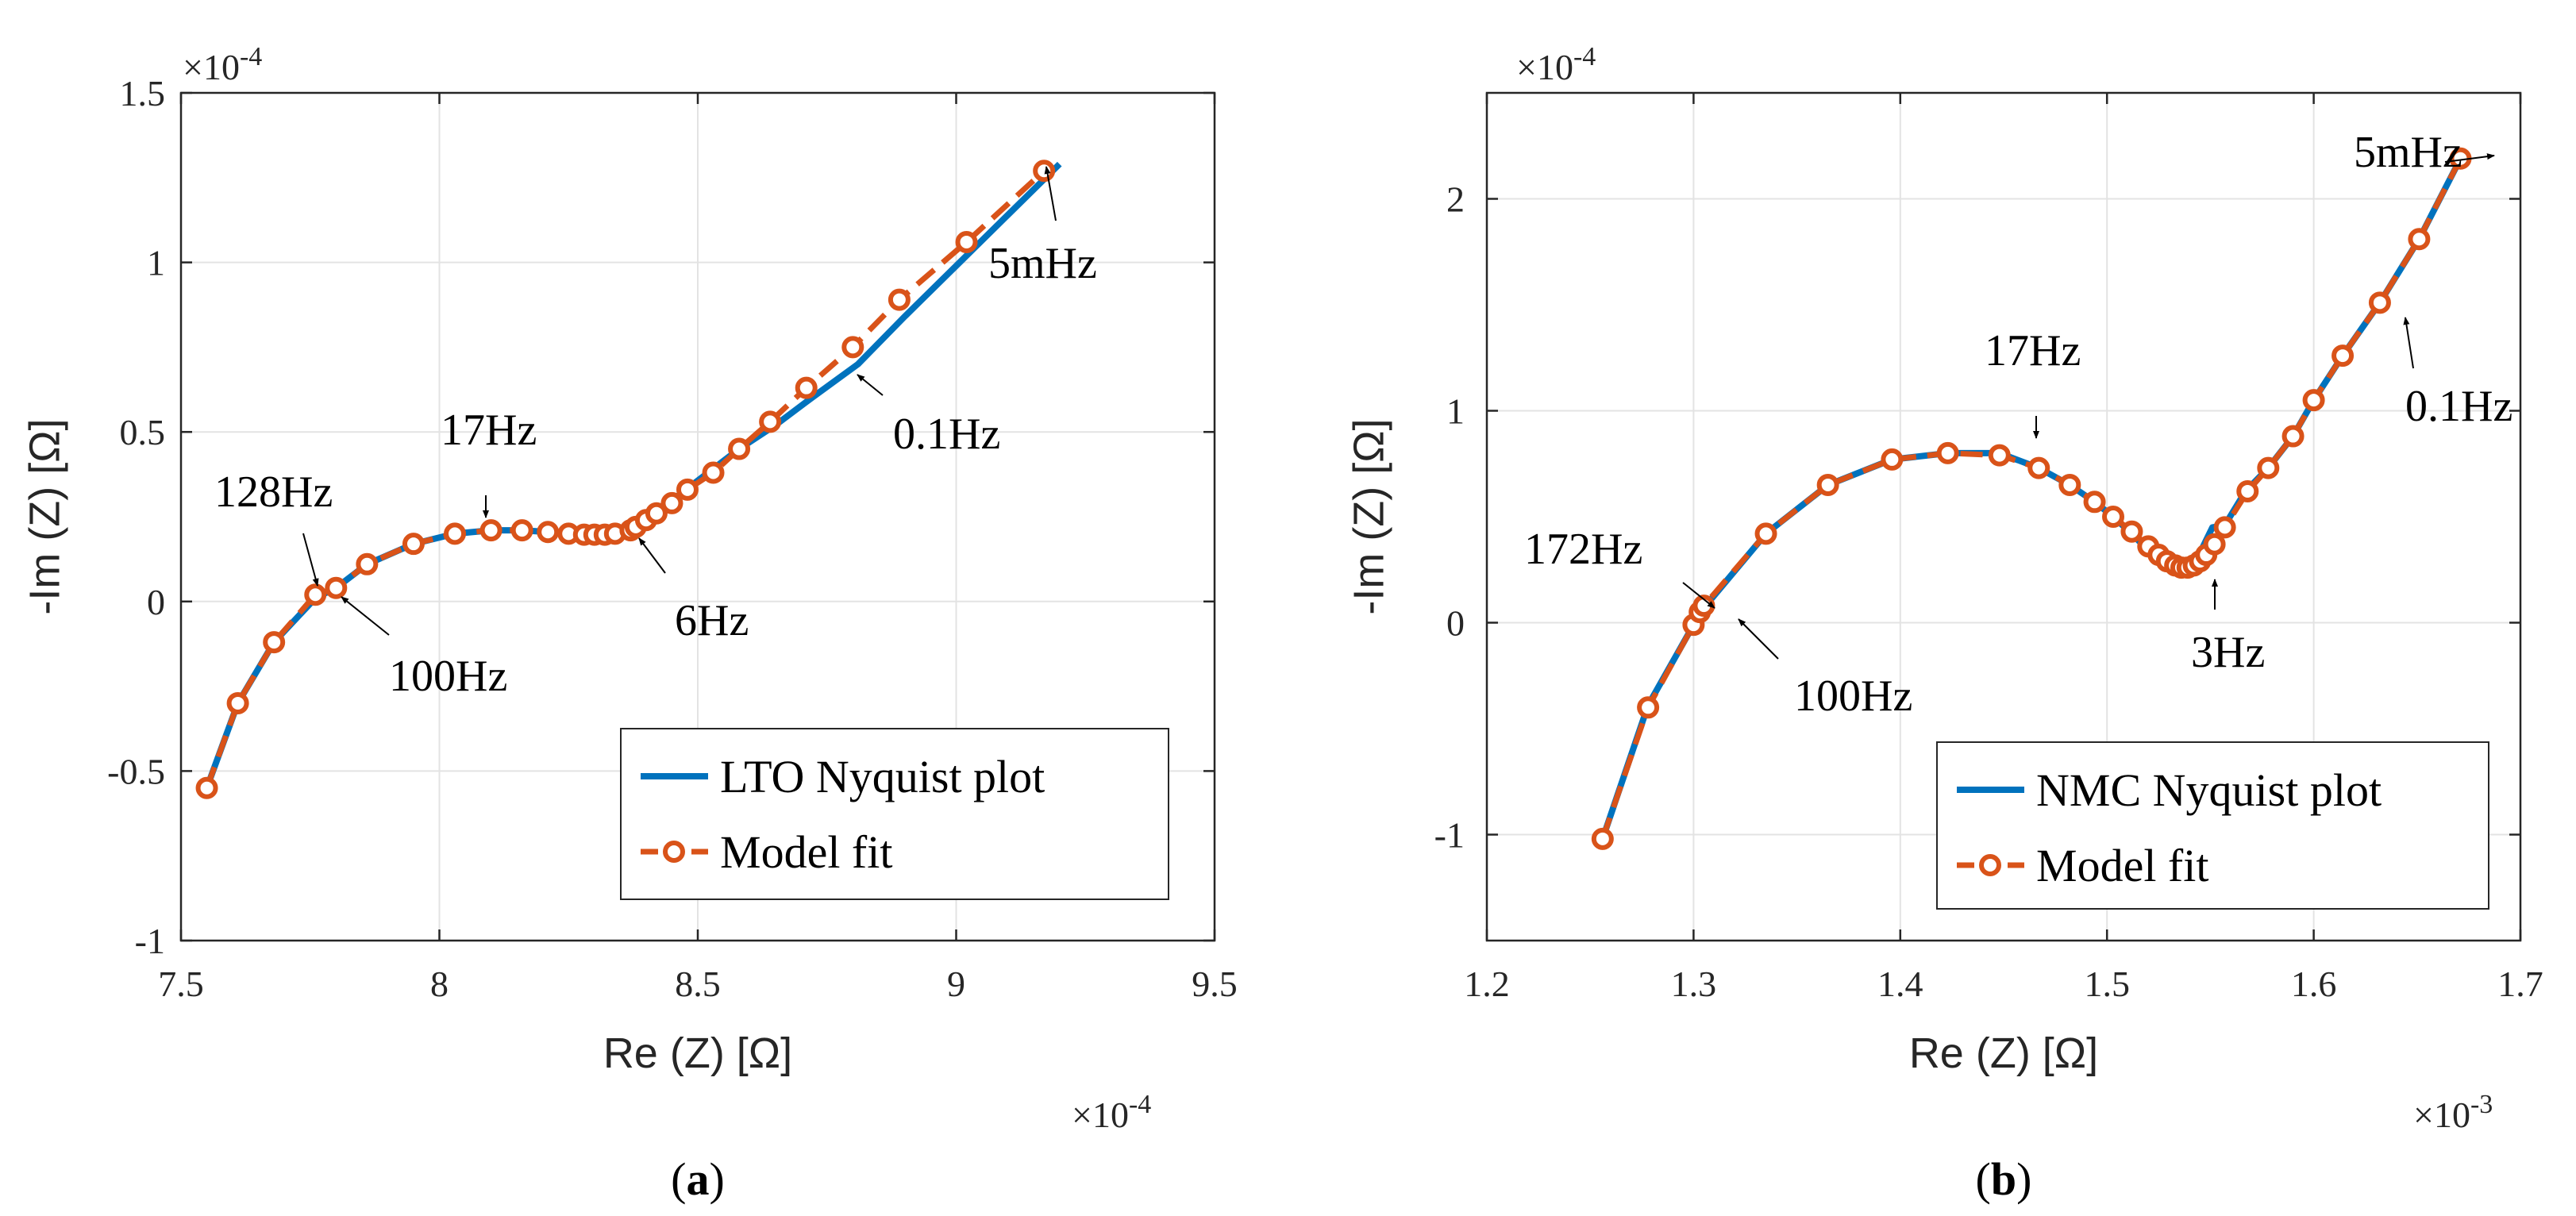  I want to click on x-tick-label: 8.5, so click(698, 984).